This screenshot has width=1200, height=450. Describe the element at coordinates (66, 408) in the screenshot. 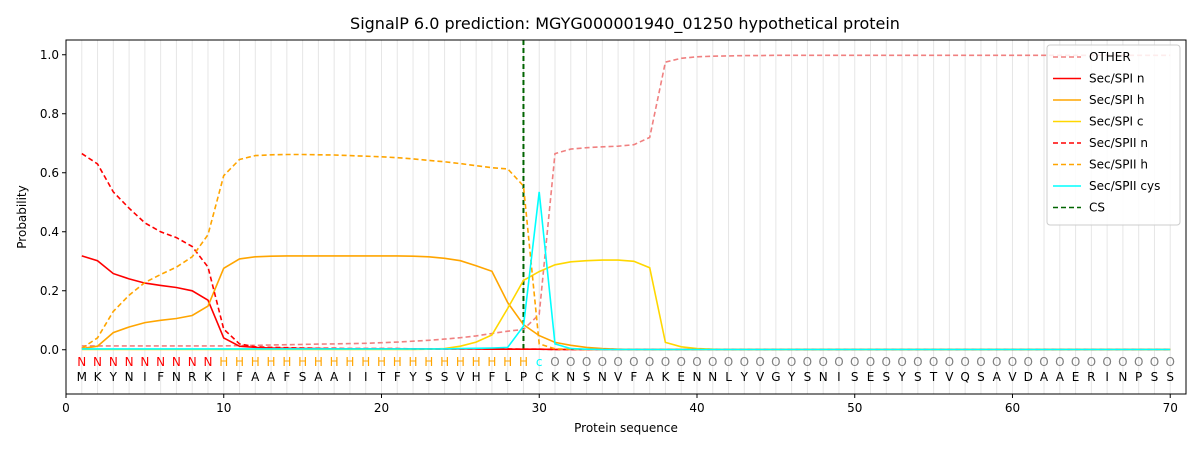

I see `x-tick-label: 0` at that location.